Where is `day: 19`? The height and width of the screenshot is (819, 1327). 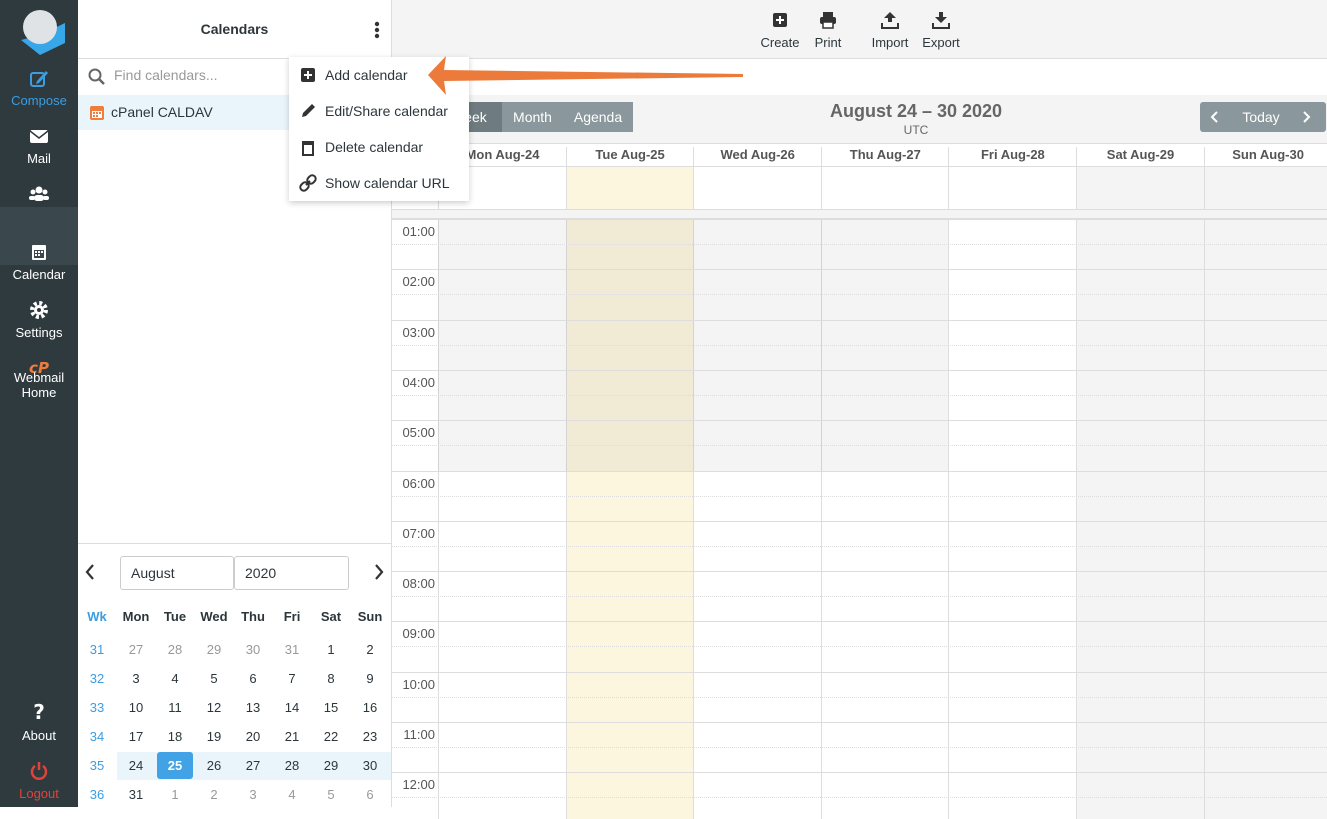
day: 19 is located at coordinates (214, 736).